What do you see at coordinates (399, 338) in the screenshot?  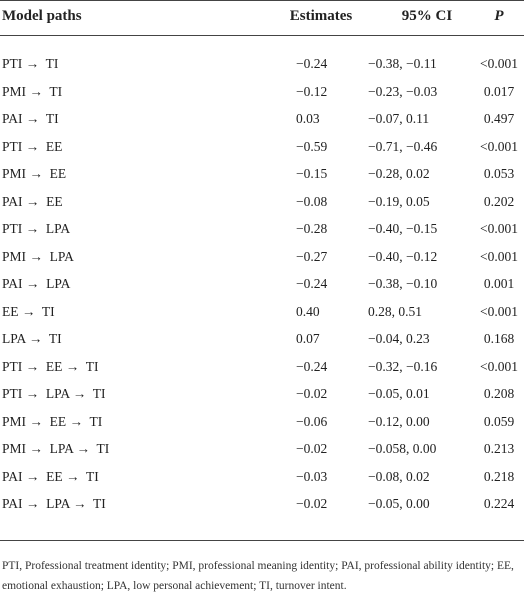 I see `confidence-interval: −0.04, 0.23` at bounding box center [399, 338].